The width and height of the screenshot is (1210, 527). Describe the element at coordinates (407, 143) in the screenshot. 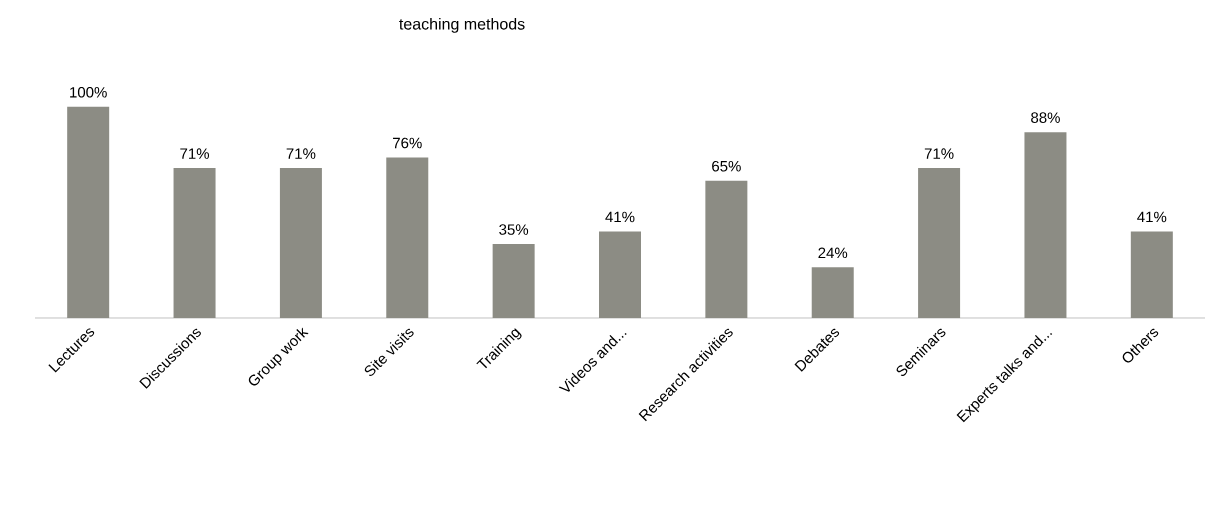

I see `data-label: 76%` at that location.